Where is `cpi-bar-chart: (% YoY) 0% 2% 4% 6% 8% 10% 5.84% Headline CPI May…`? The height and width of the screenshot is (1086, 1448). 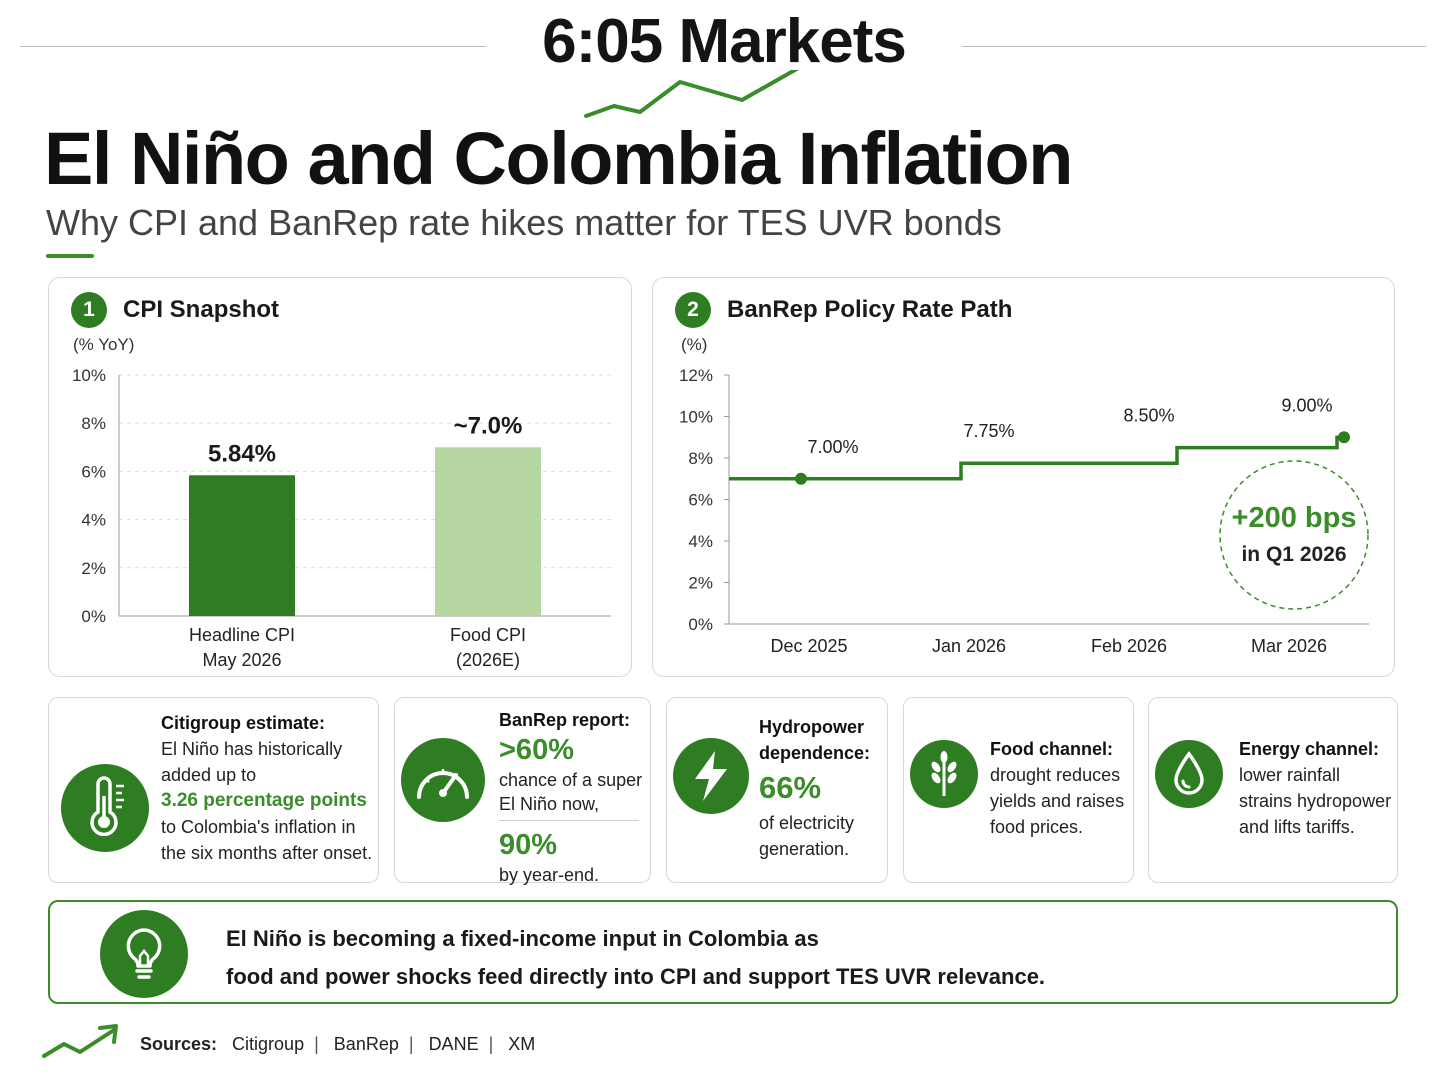 cpi-bar-chart: (% YoY) 0% 2% 4% 6% 8% 10% 5.84% Headline CPI May… is located at coordinates (341, 502).